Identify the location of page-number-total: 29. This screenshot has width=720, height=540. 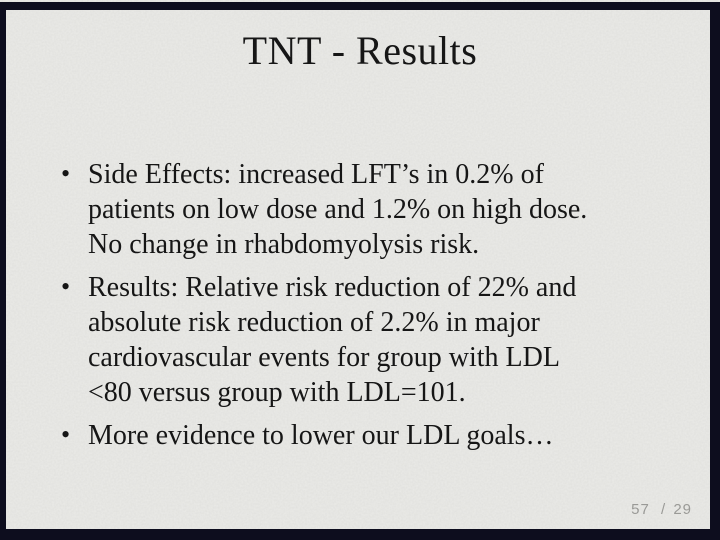
(682, 509).